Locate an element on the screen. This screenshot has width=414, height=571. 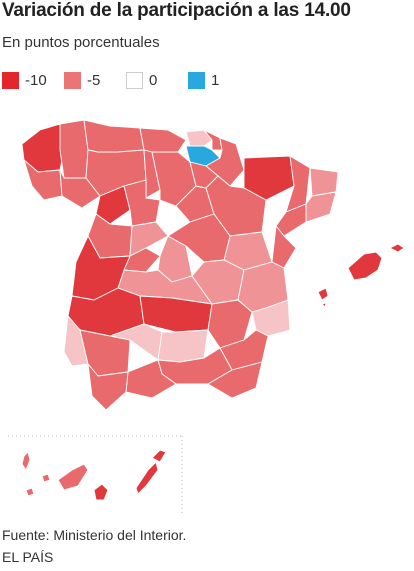
province-guipuzcoa is located at coordinates (213, 140).